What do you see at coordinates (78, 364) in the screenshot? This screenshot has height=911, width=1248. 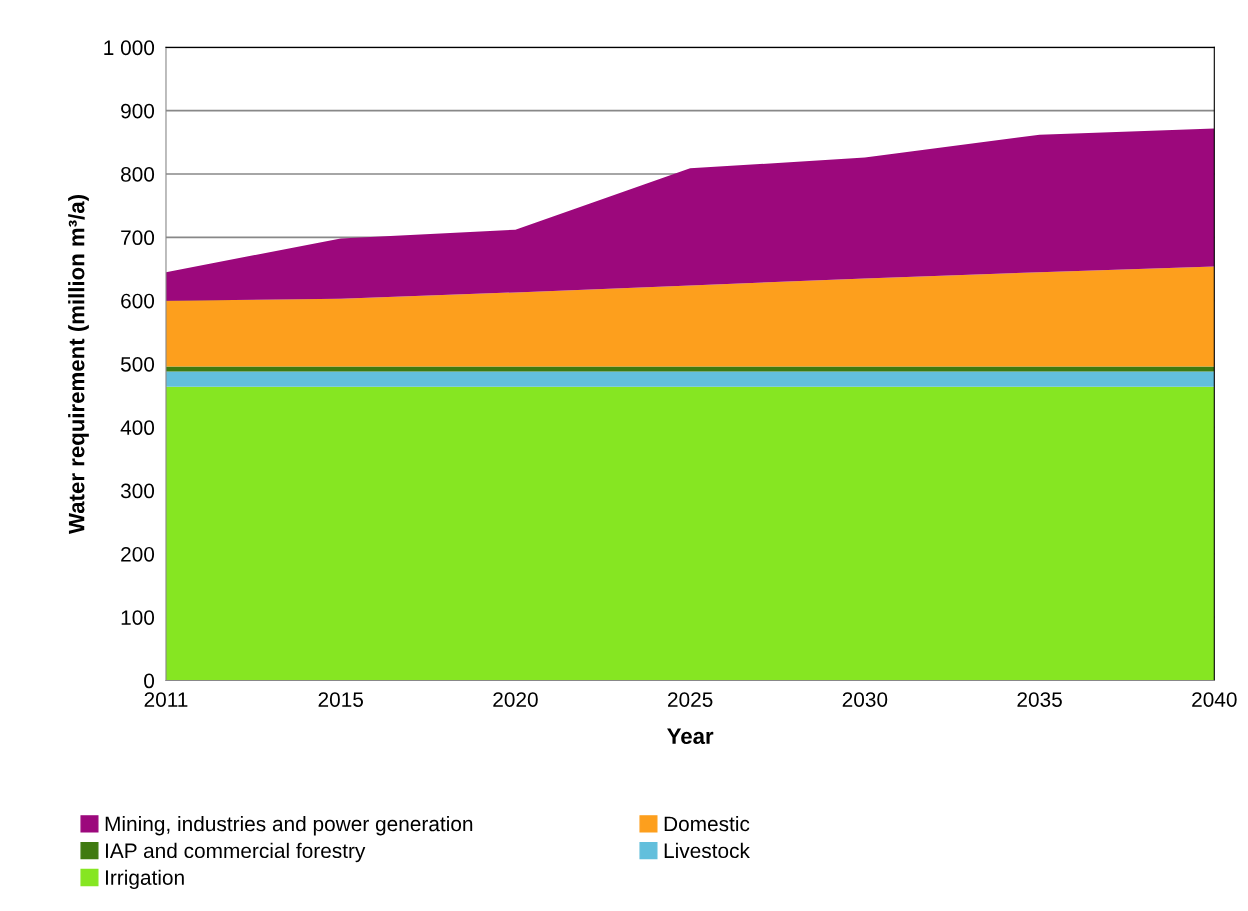 I see `y-axis-title: Water requirement (million m³/a)` at bounding box center [78, 364].